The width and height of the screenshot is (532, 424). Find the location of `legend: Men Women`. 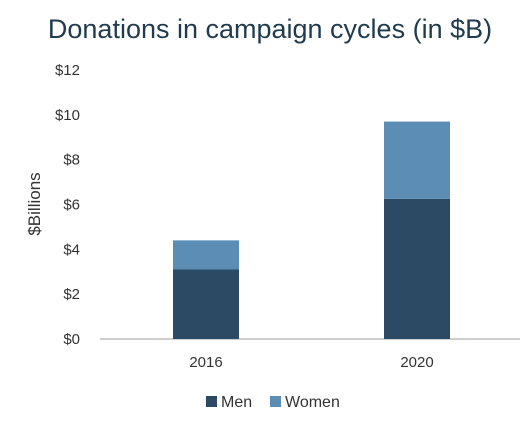

legend: Men Women is located at coordinates (273, 402).